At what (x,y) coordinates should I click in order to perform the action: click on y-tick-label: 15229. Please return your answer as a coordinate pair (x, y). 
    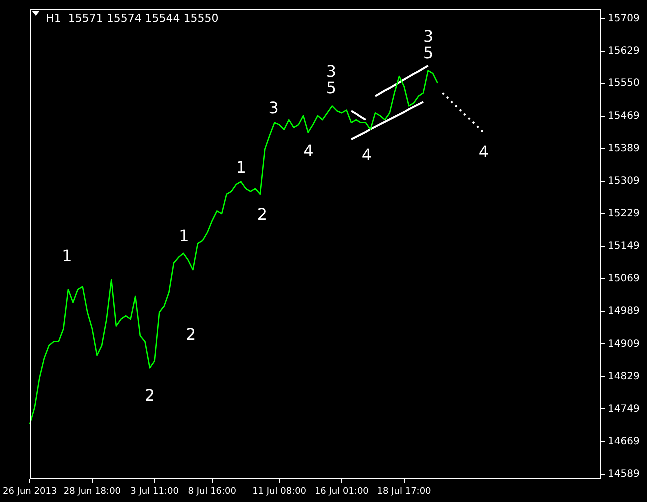
    Looking at the image, I should click on (624, 214).